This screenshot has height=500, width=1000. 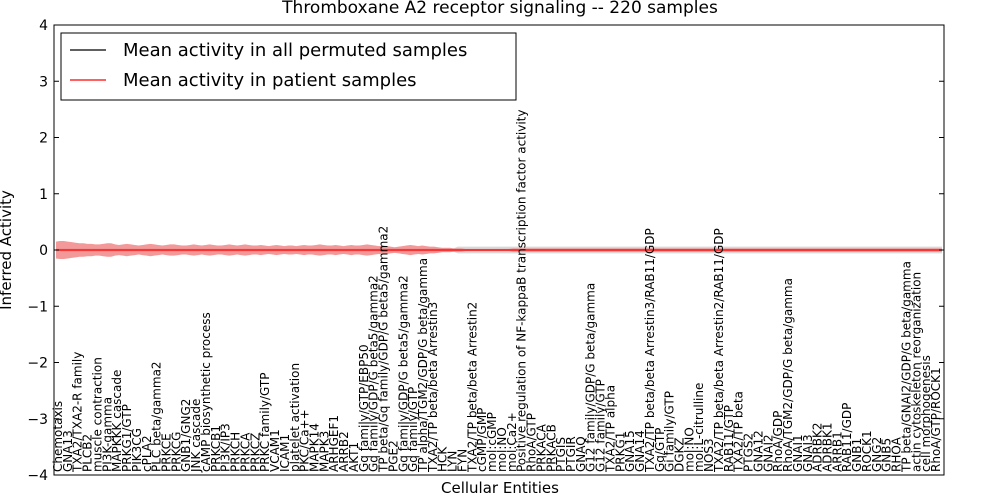 I want to click on entity-label-84: GNB5, so click(x=887, y=455).